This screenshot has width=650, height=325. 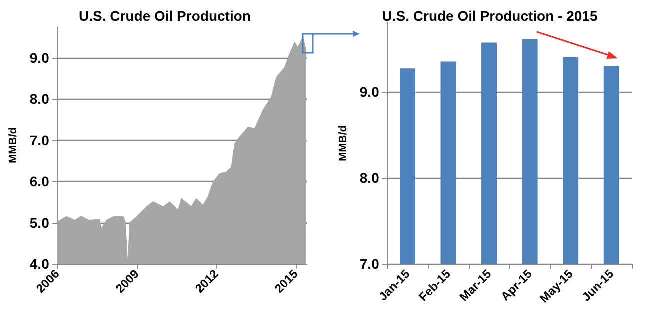 What do you see at coordinates (40, 264) in the screenshot?
I see `y-tick-label: 4.0` at bounding box center [40, 264].